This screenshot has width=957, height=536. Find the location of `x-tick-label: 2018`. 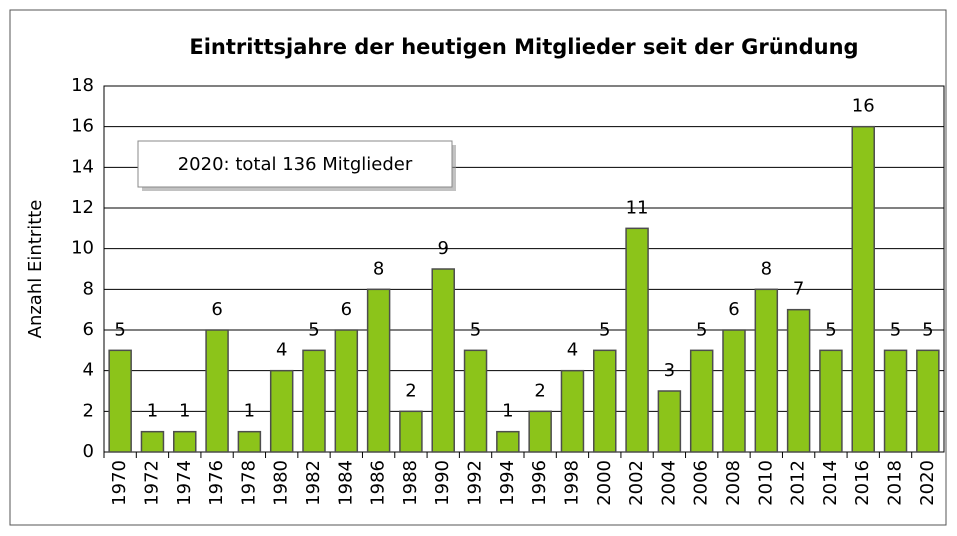

x-tick-label: 2018 is located at coordinates (895, 483).